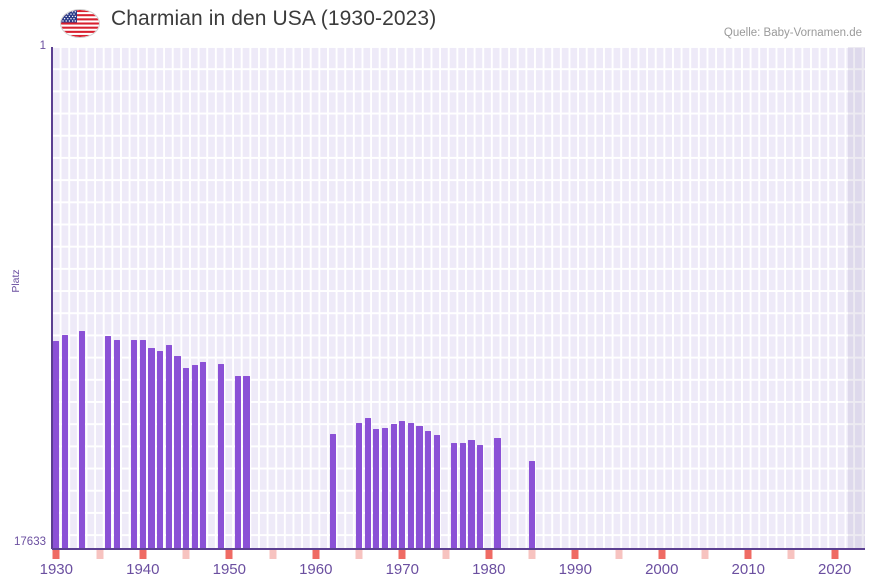  I want to click on x-minor-tick-2005, so click(705, 554).